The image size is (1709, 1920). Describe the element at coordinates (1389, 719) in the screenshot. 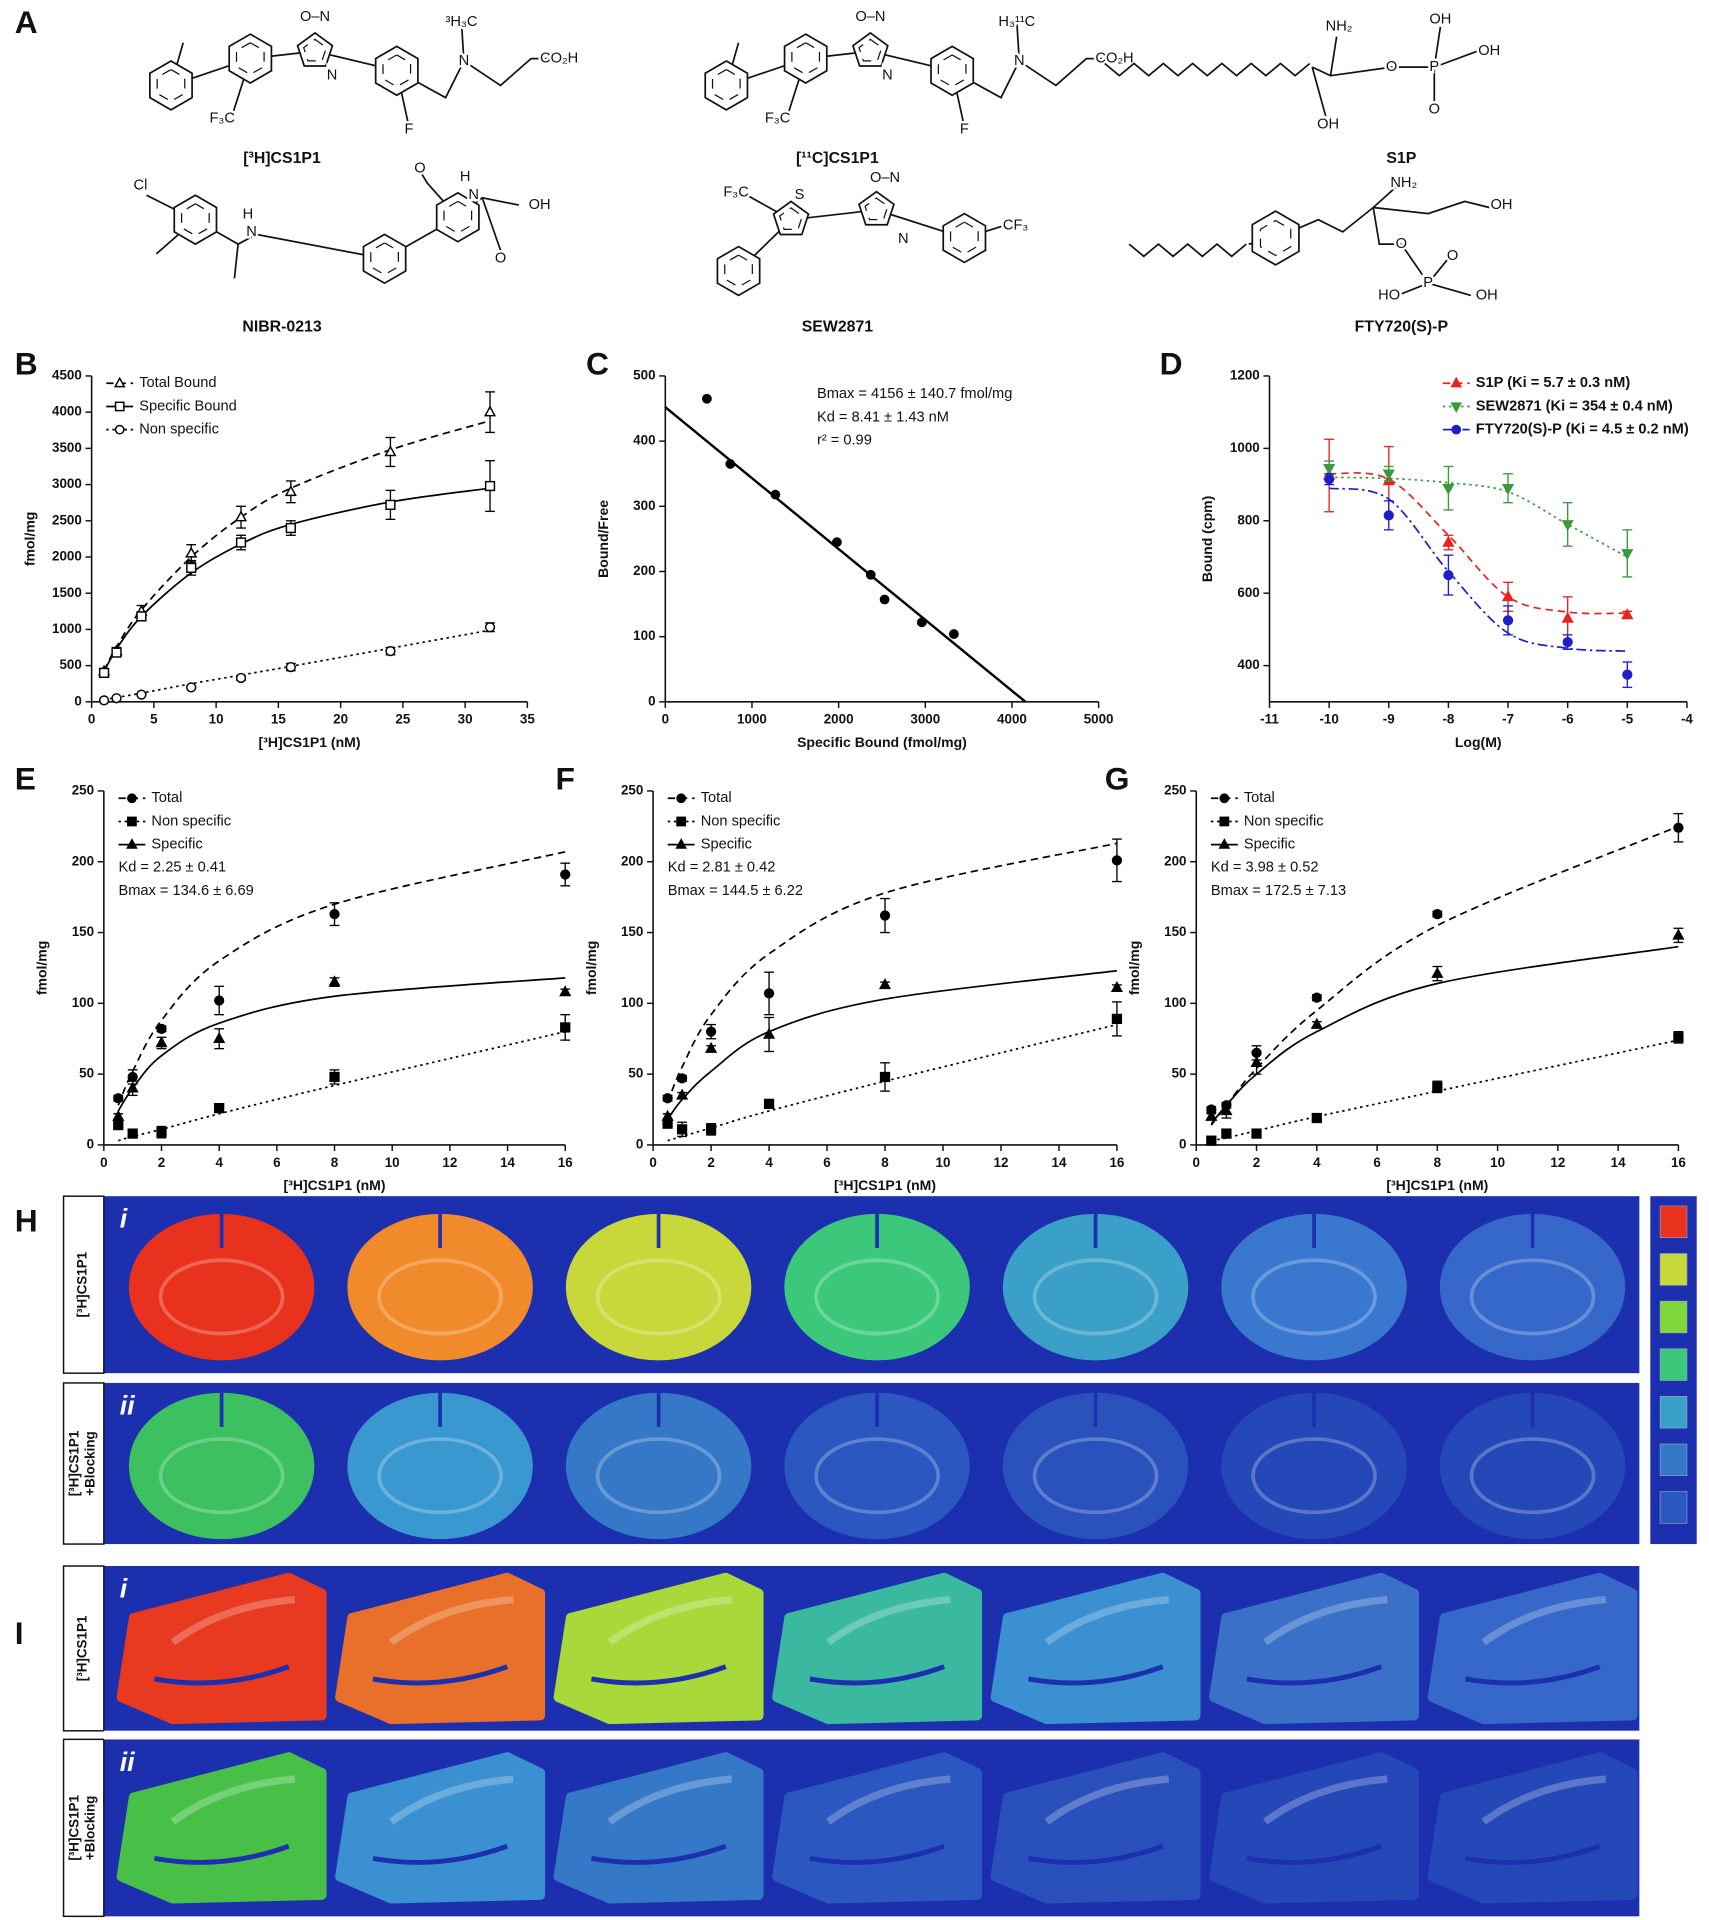

I see `x-tick-label: -9` at that location.